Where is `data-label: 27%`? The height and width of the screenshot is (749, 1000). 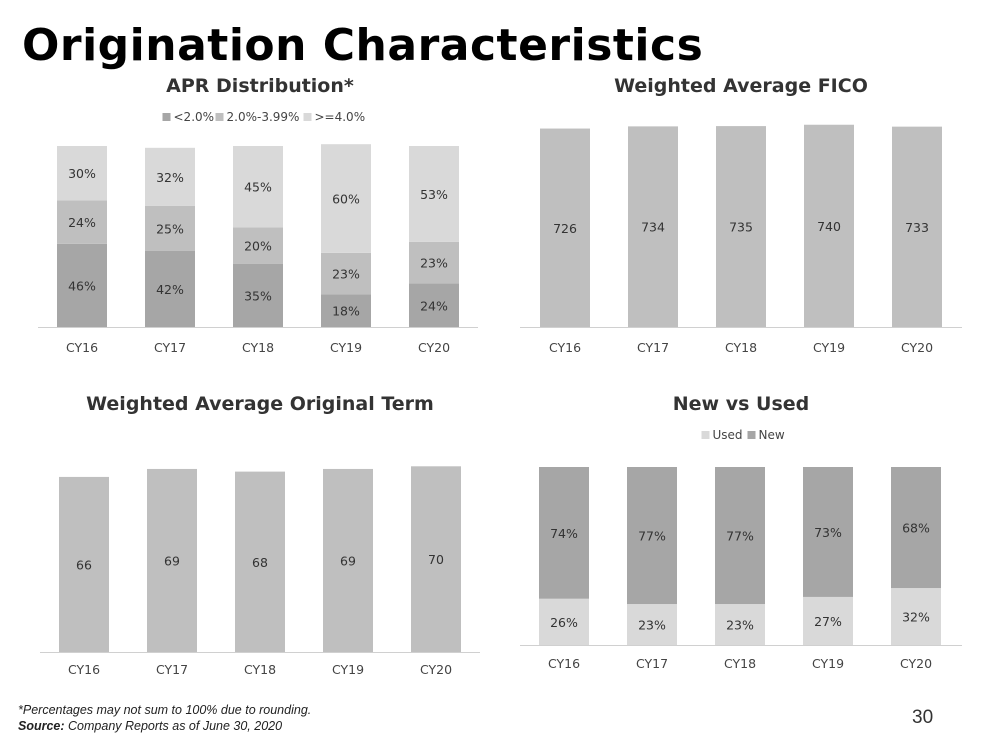 data-label: 27% is located at coordinates (828, 621).